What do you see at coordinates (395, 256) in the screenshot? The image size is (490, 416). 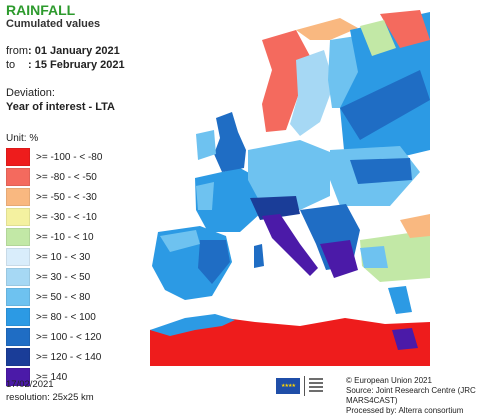 I see `turkey` at bounding box center [395, 256].